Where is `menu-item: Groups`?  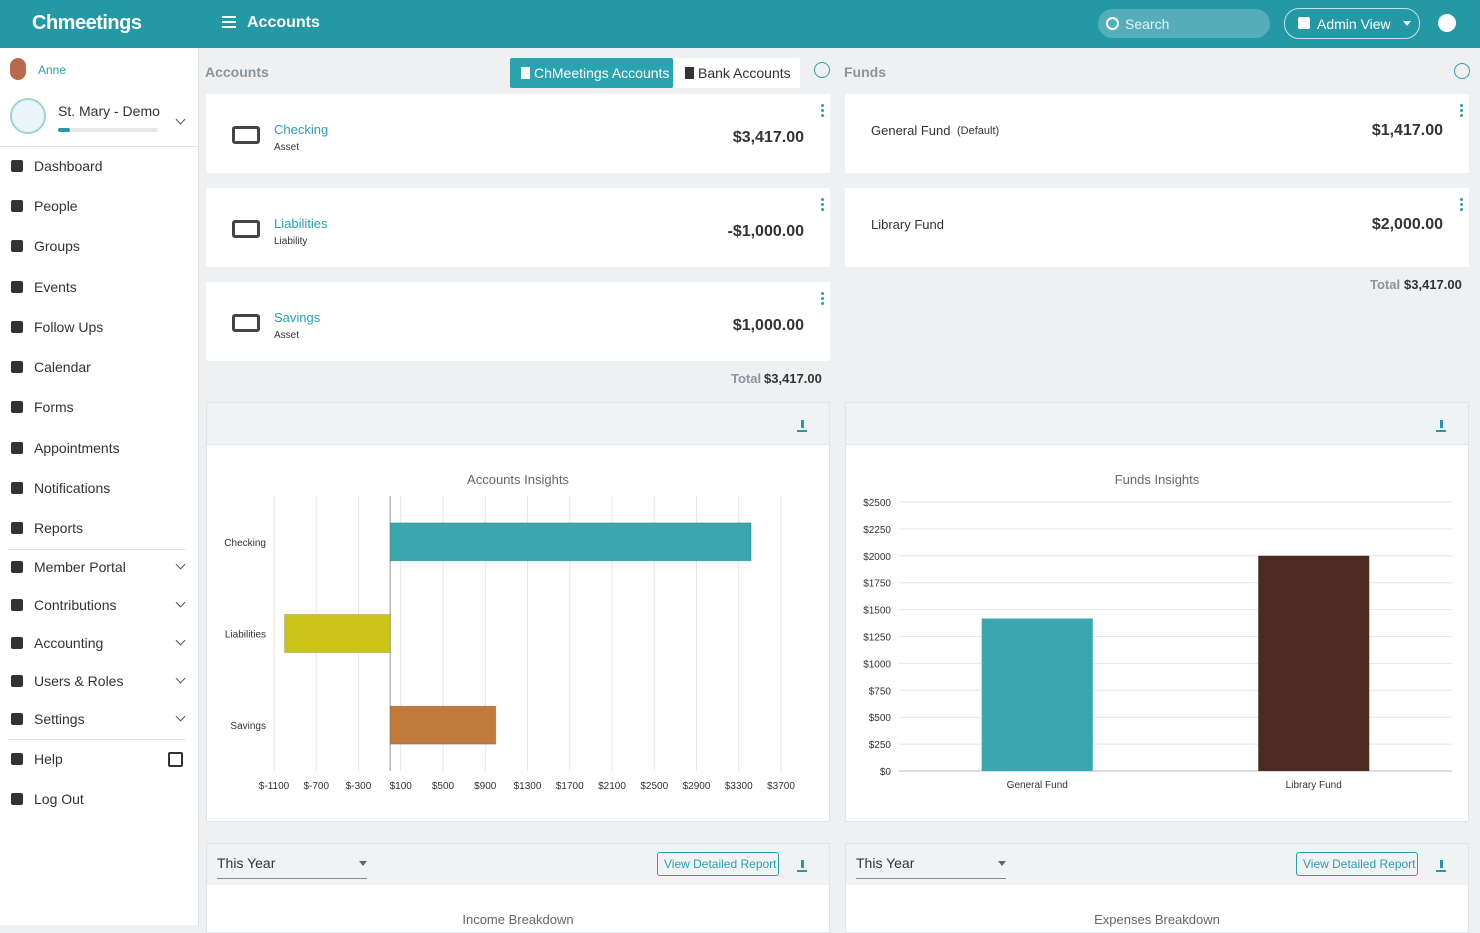
menu-item: Groups is located at coordinates (99, 246).